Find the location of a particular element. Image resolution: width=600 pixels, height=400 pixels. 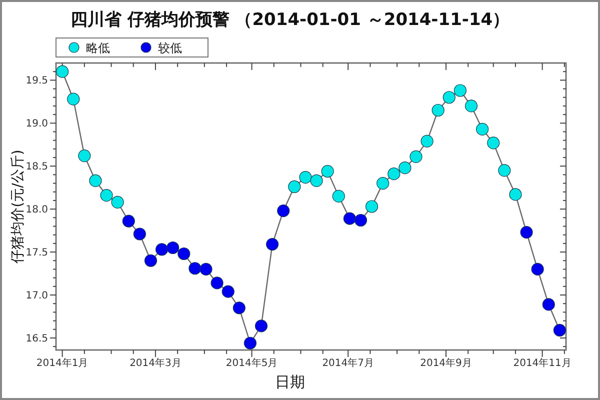

chart-title: 四川省 仔猪均价预警 （2014-01-01 ～2014-11-14） is located at coordinates (290, 20).